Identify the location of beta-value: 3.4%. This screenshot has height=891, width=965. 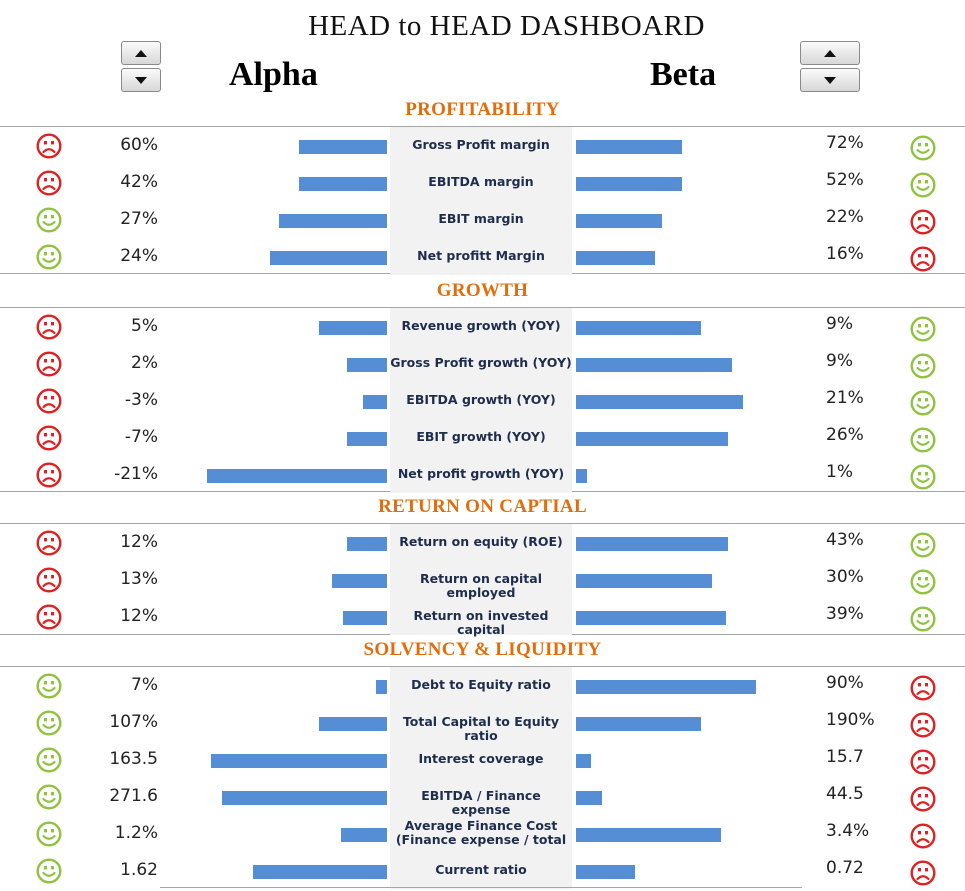
(848, 830).